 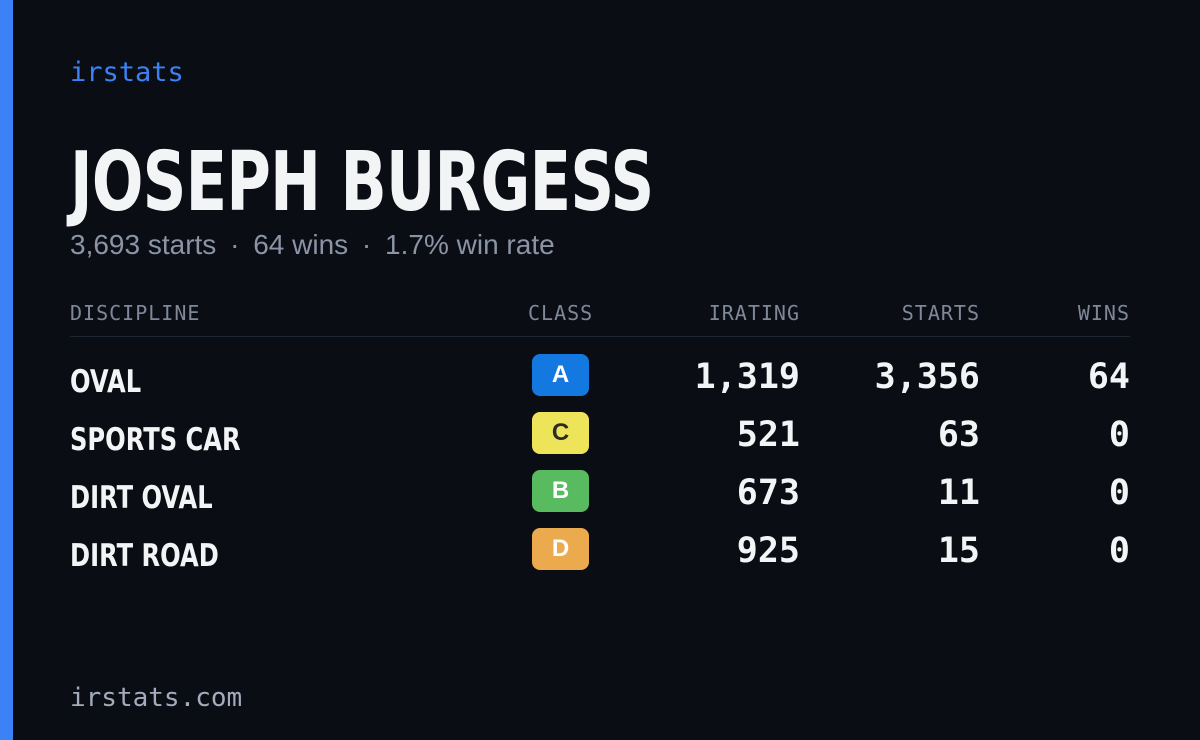 What do you see at coordinates (156, 698) in the screenshot?
I see `footer-url: irstats.com` at bounding box center [156, 698].